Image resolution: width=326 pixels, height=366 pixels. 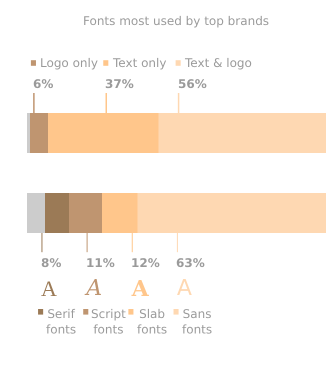 What do you see at coordinates (51, 263) in the screenshot?
I see `data-label: 8%` at bounding box center [51, 263].